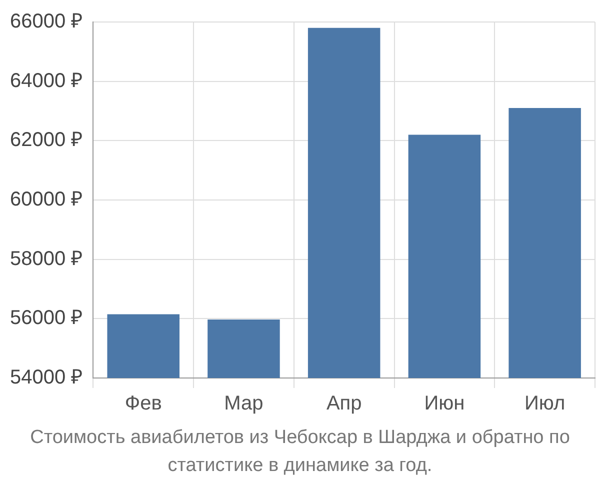 The width and height of the screenshot is (600, 500). Describe the element at coordinates (47, 259) in the screenshot. I see `y-tick-label: 58000 ₽` at that location.